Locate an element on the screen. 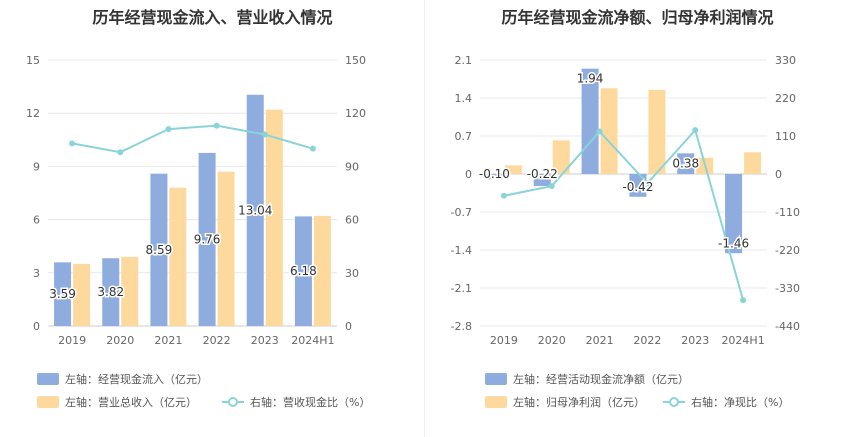 The width and height of the screenshot is (850, 437). data-label: -0.22 is located at coordinates (542, 174).